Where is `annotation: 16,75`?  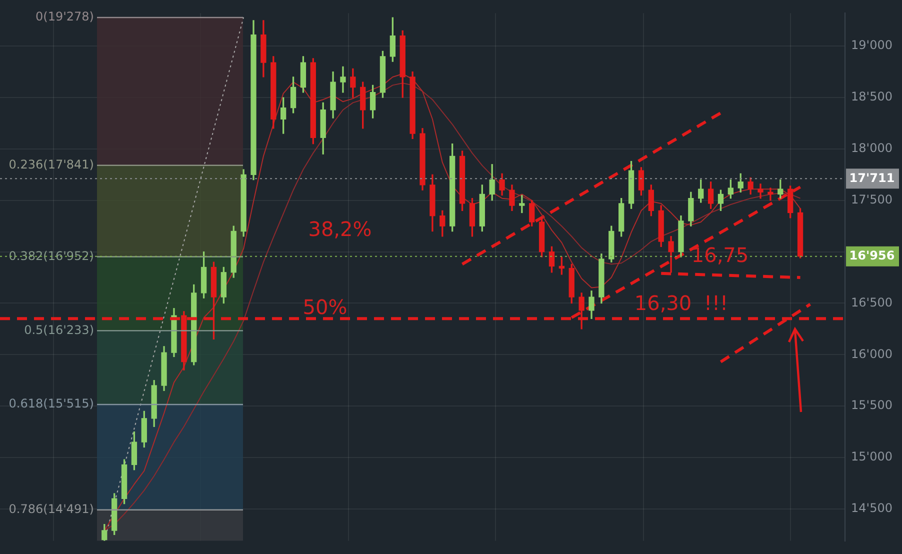 annotation: 16,75 is located at coordinates (720, 255).